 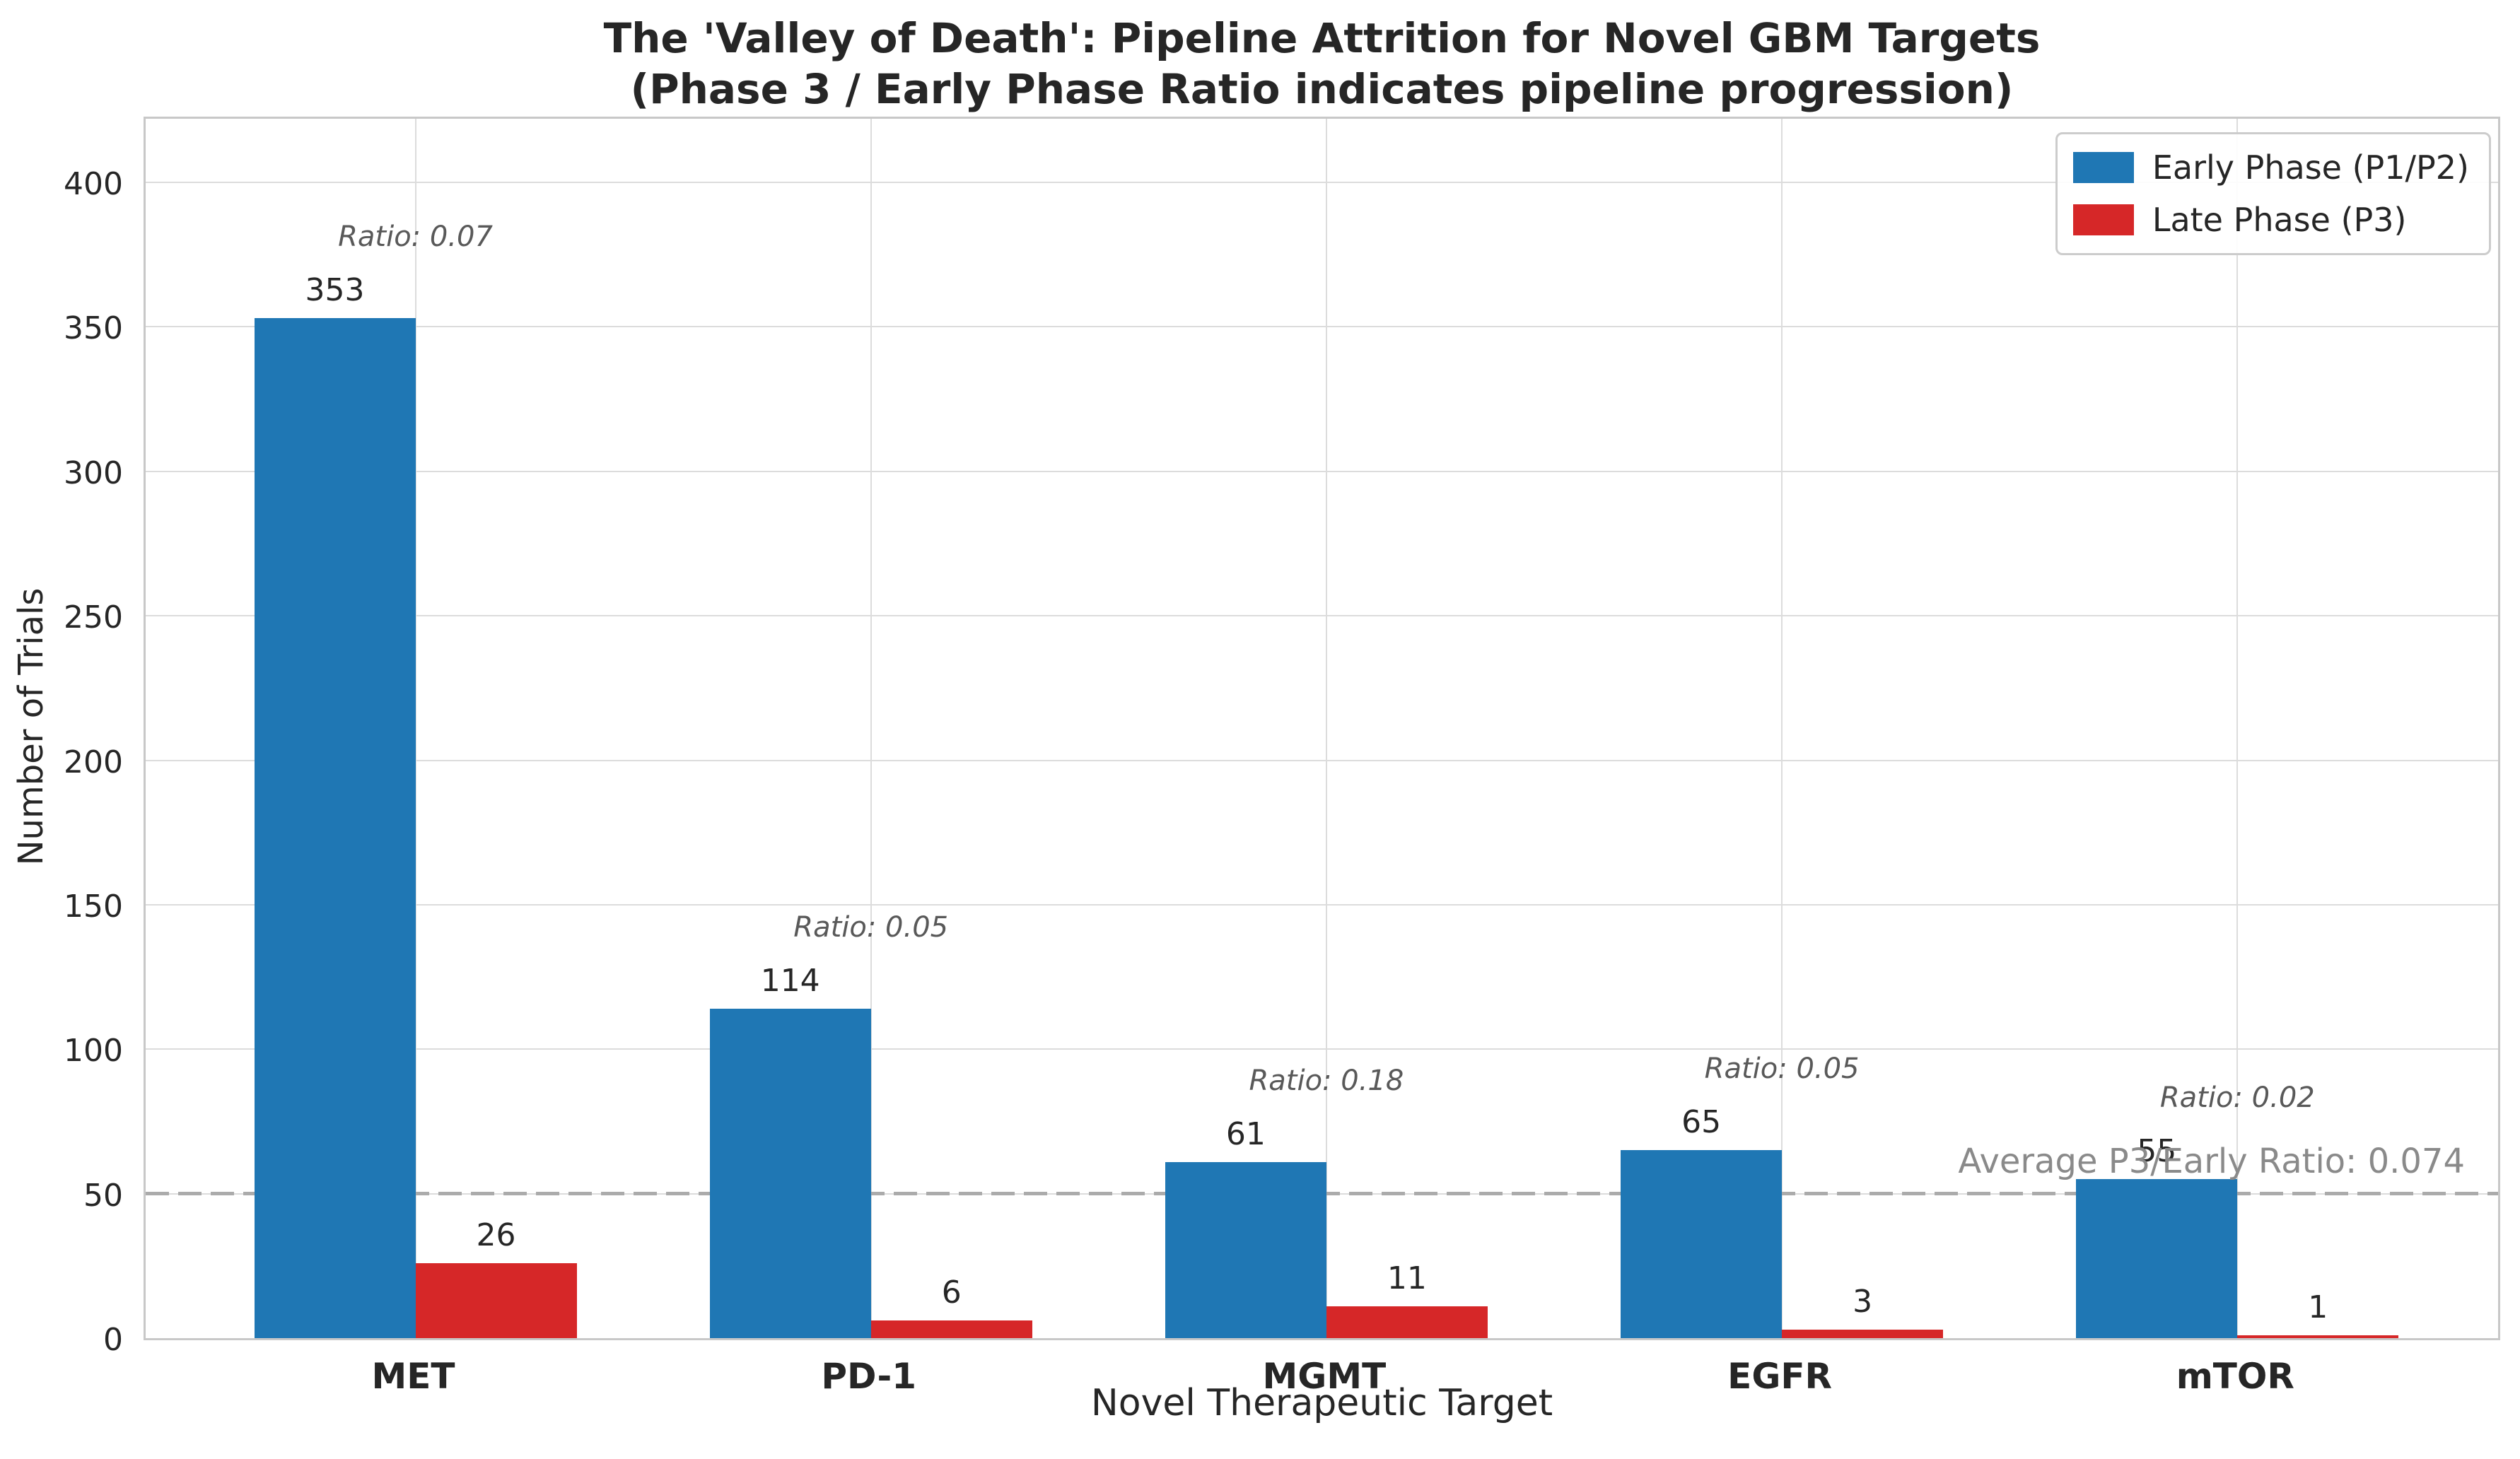 I want to click on v-gridline-MGMT, so click(x=1326, y=729).